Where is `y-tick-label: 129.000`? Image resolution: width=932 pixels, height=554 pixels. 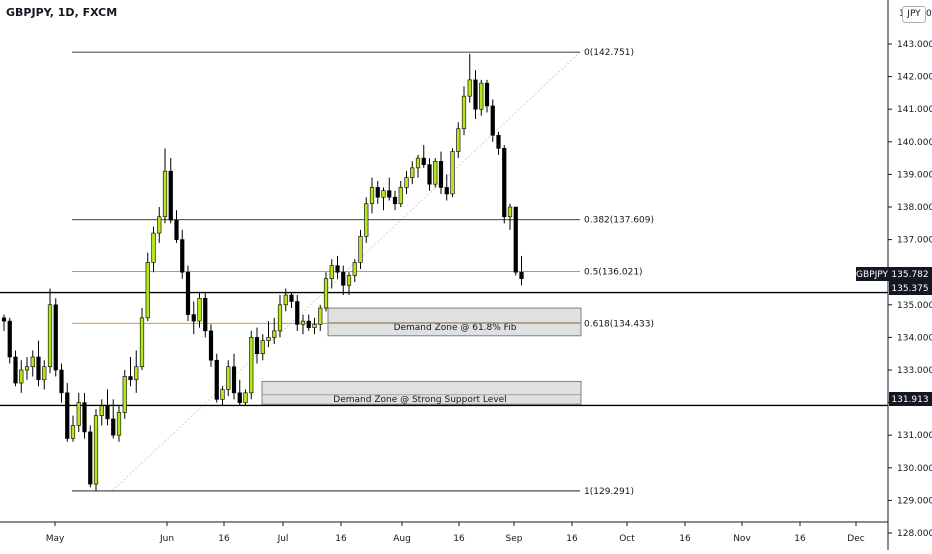 y-tick-label: 129.000 is located at coordinates (914, 501).